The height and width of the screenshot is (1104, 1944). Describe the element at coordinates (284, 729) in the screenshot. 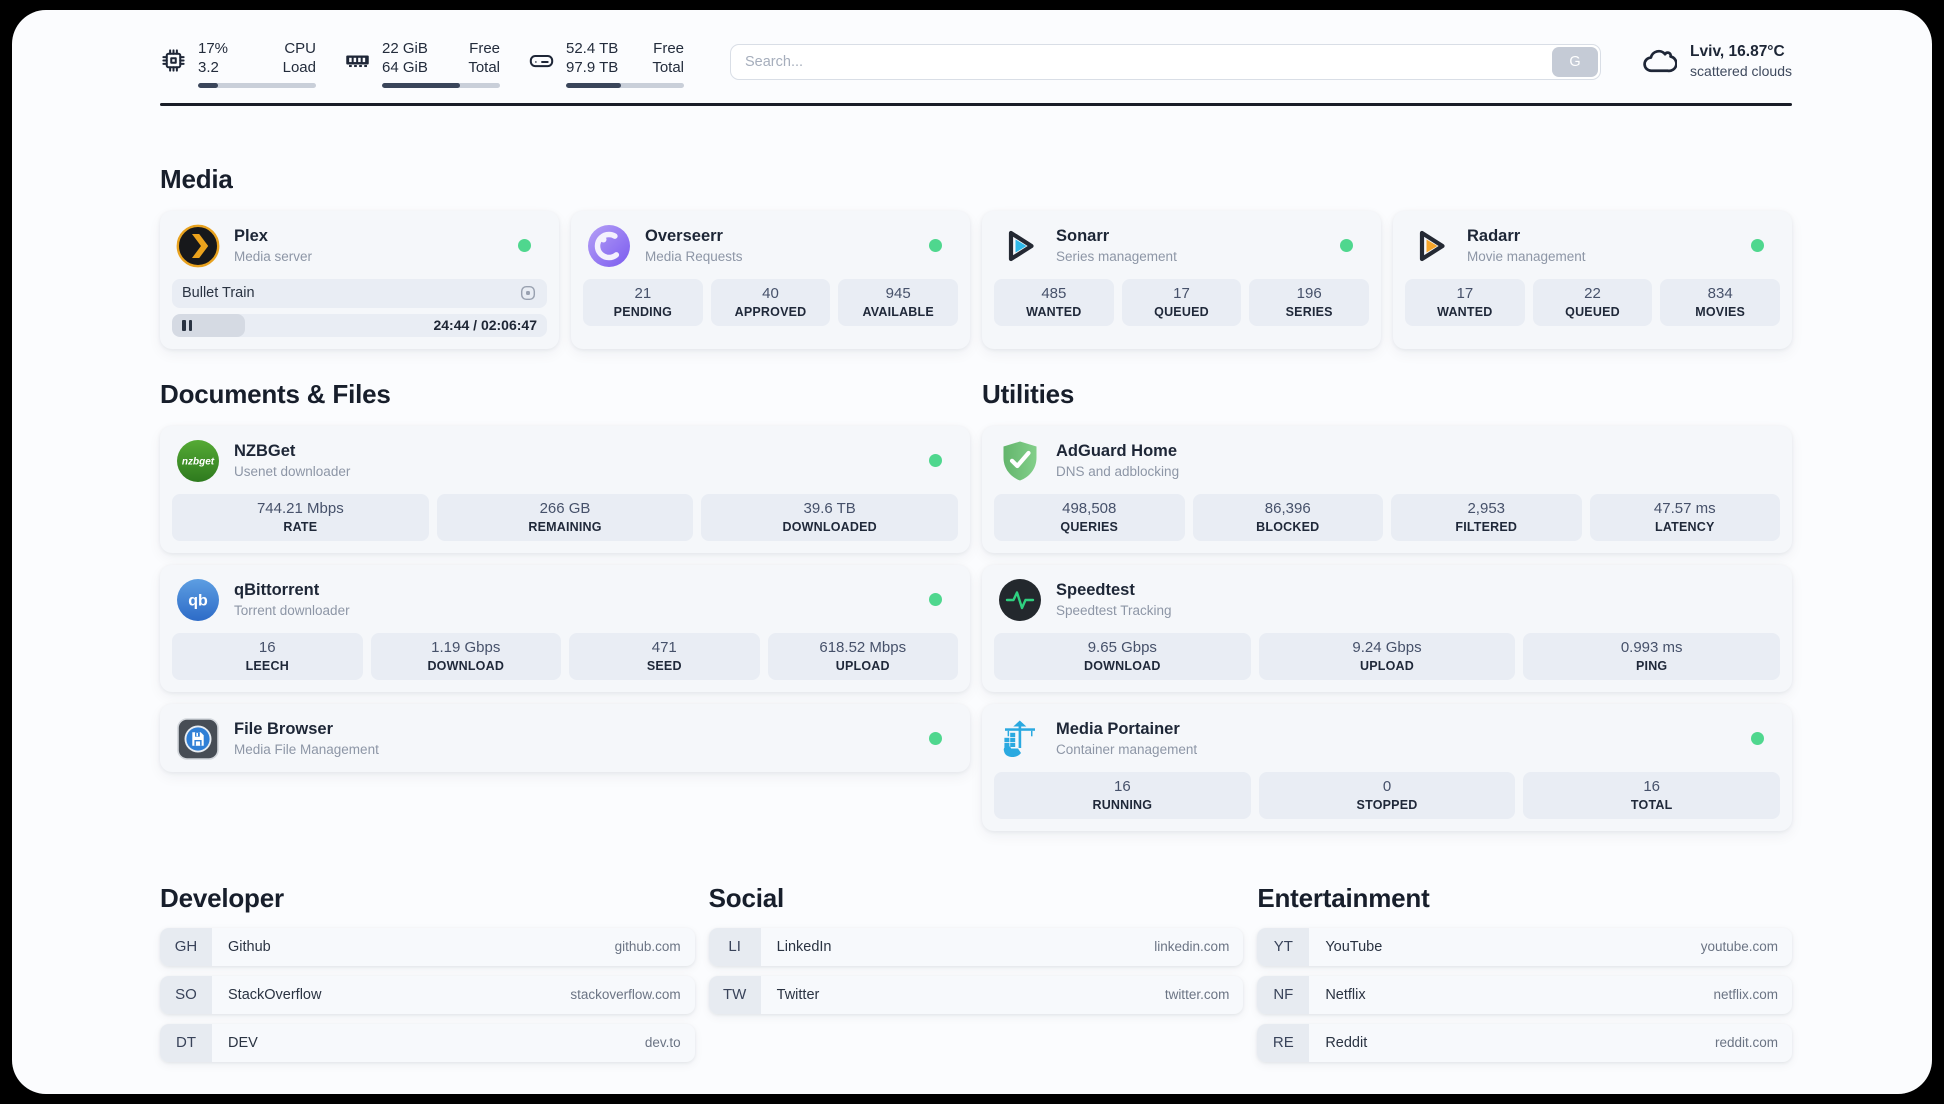

I see `app-name: File Browser` at that location.